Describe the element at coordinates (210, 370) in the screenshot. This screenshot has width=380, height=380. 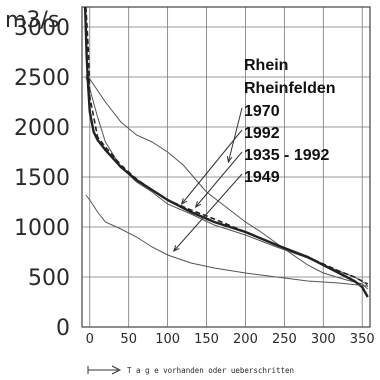
I see `axis-caption-text: T a g e vorhanden oder ueberschritten` at that location.